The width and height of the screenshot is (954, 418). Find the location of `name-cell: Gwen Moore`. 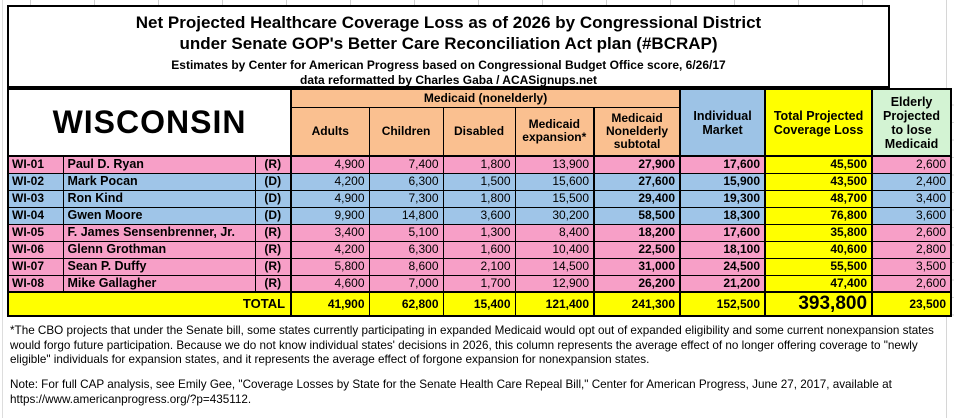

name-cell: Gwen Moore is located at coordinates (159, 215).